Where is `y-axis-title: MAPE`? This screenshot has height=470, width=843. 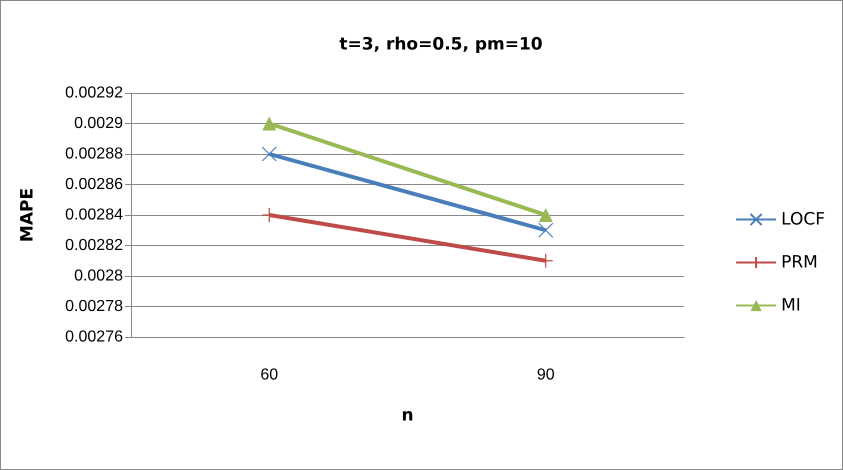
y-axis-title: MAPE is located at coordinates (28, 215).